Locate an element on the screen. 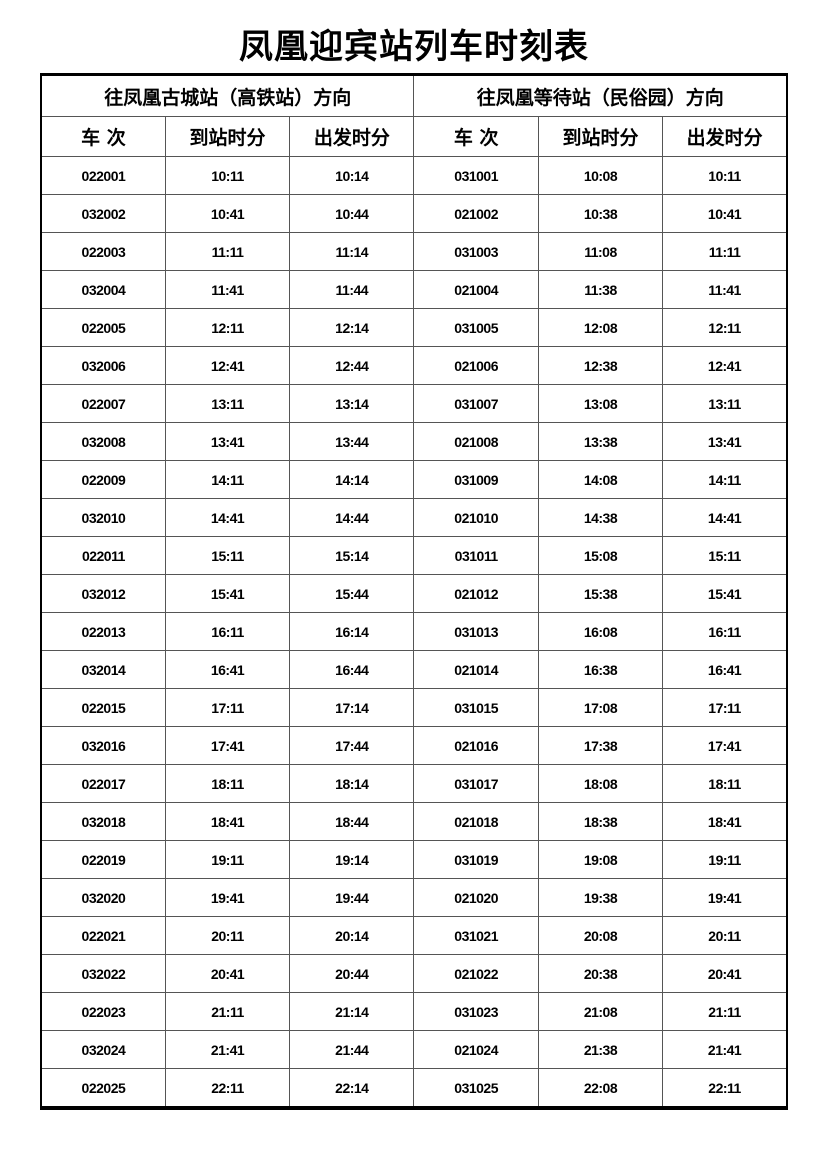 This screenshot has width=828, height=1159. train-no-cell: 022009 is located at coordinates (103, 479).